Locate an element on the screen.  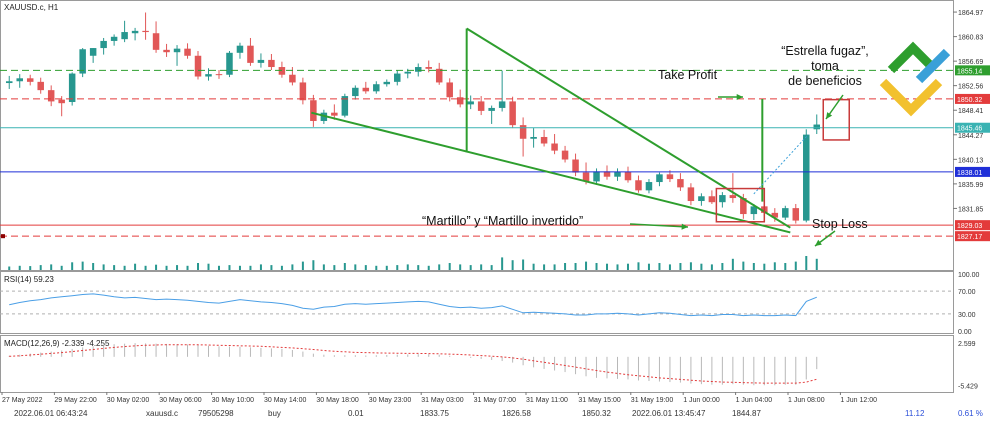
price-tick-label: 1844.27 is located at coordinates (970, 136).